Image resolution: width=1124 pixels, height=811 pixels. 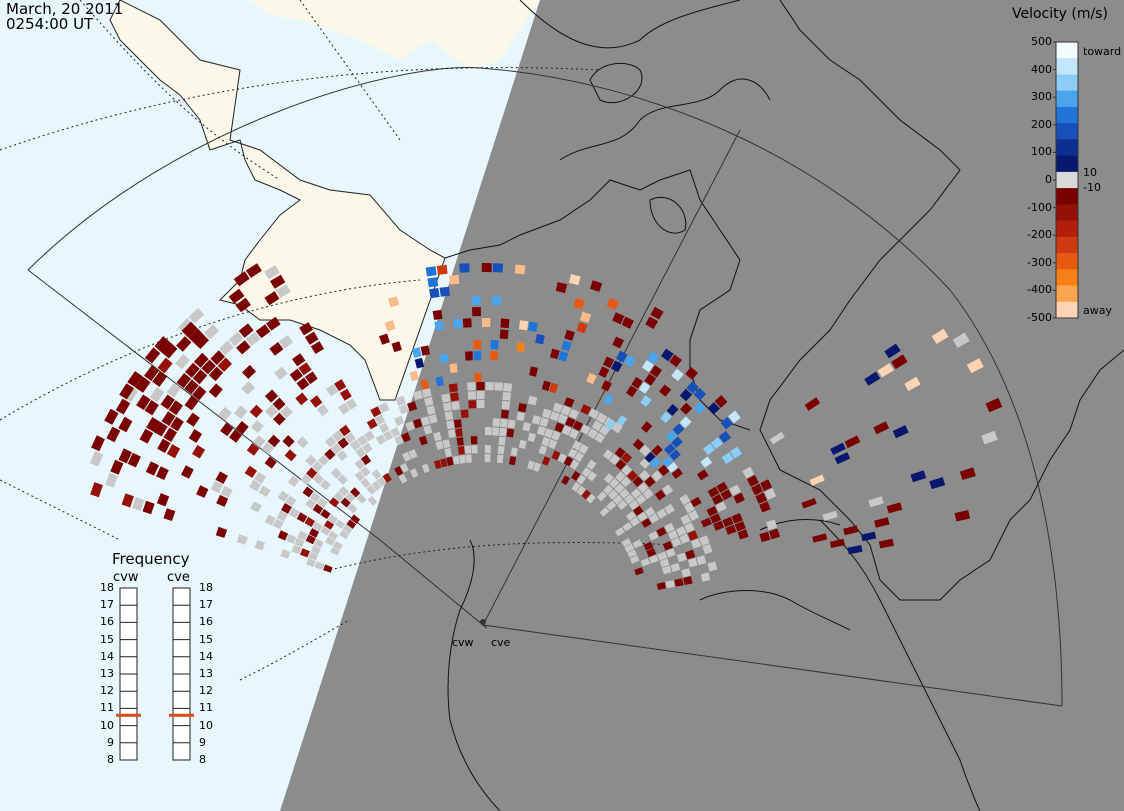 What do you see at coordinates (1041, 69) in the screenshot?
I see `colorbar-tick-label: 400` at bounding box center [1041, 69].